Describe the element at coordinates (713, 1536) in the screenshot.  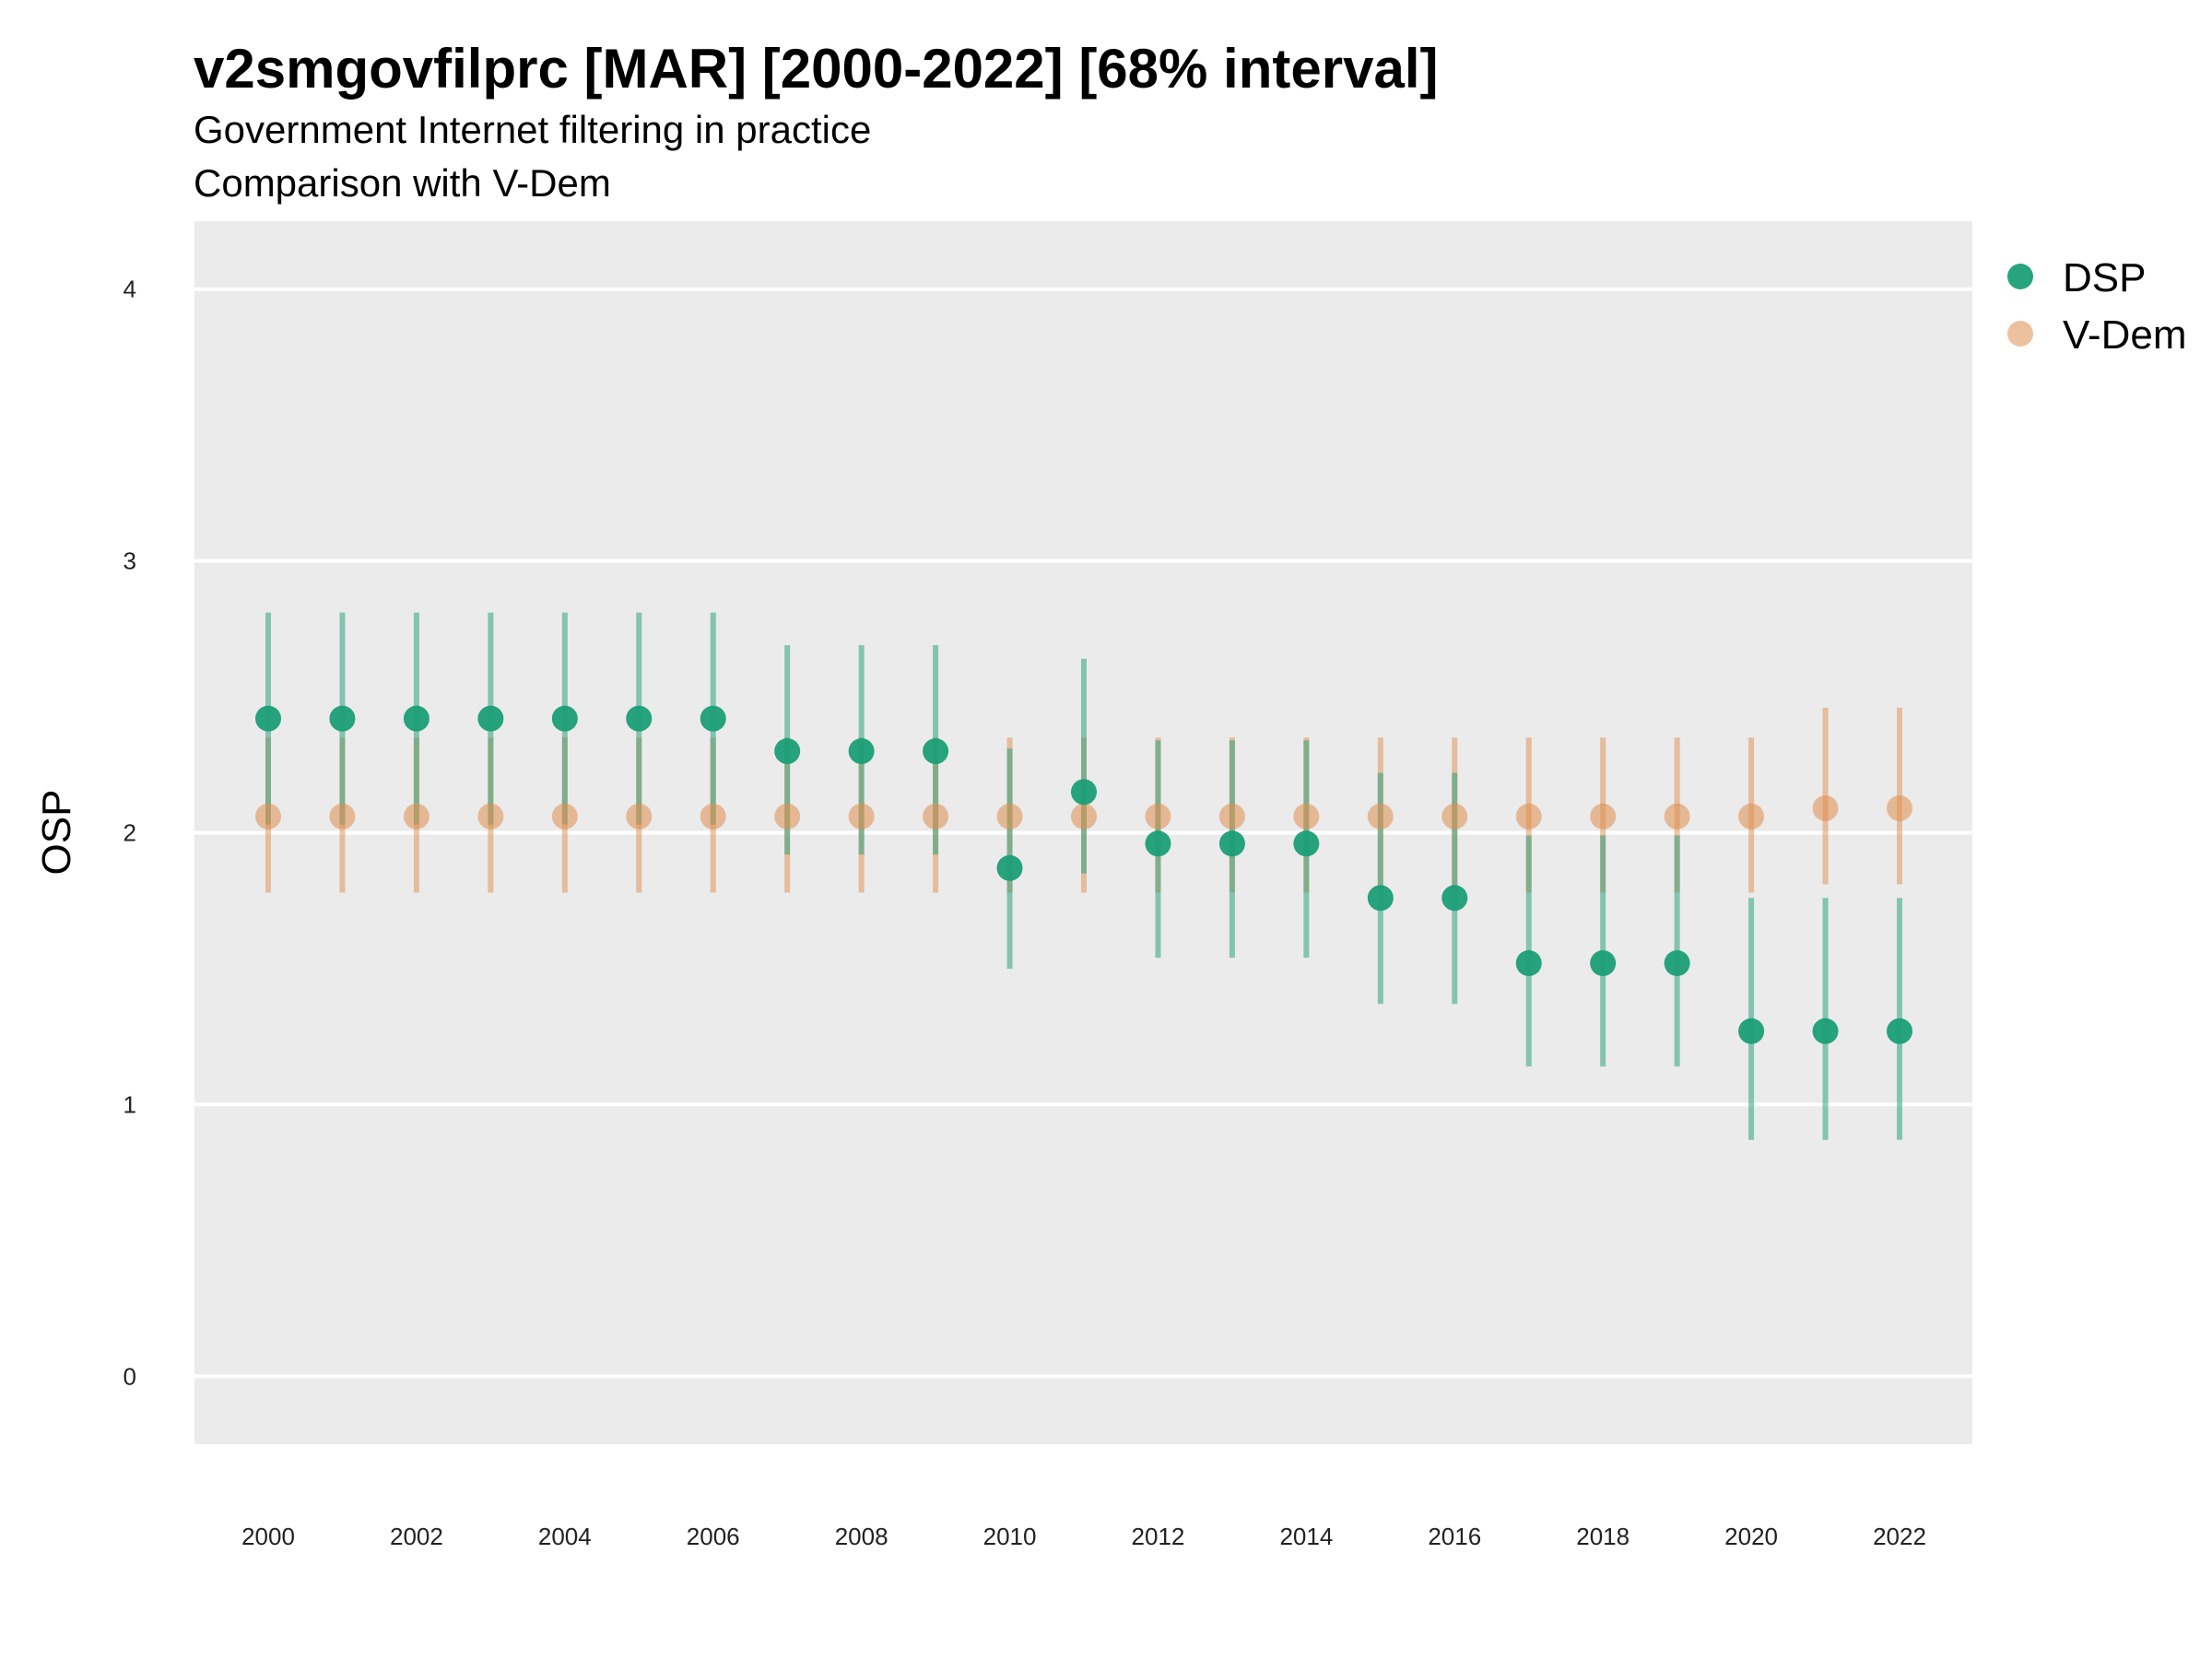
I see `x-tick-label: 2006` at that location.